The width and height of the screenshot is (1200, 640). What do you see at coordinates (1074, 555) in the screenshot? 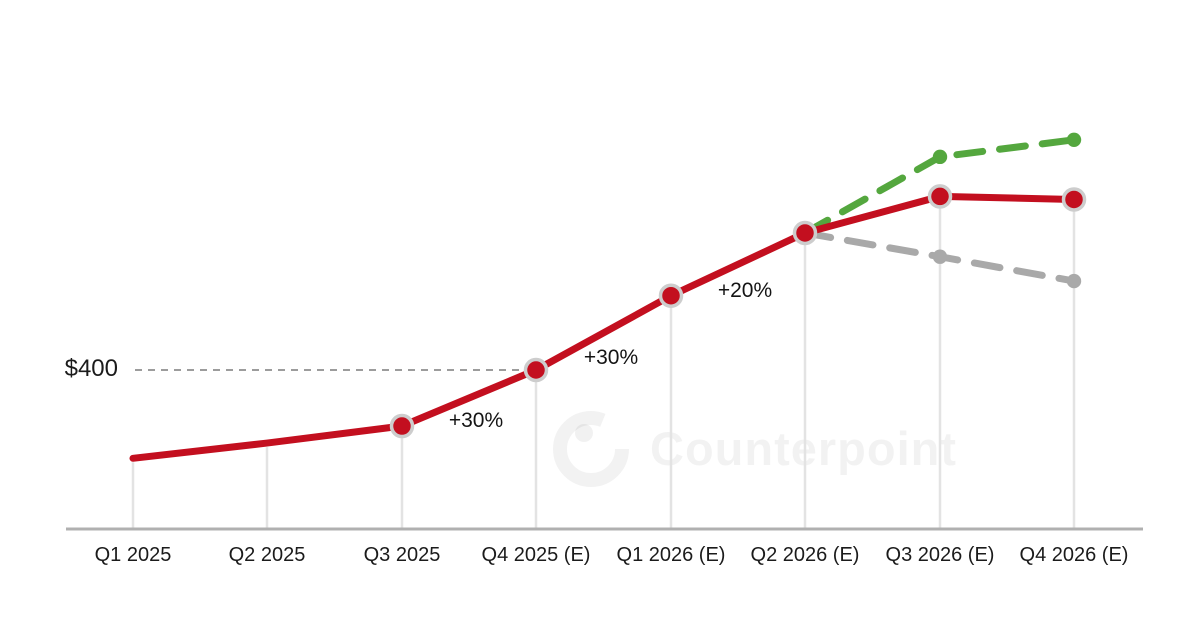
I see `x-axis-label: Q4 2026 (E)` at bounding box center [1074, 555].